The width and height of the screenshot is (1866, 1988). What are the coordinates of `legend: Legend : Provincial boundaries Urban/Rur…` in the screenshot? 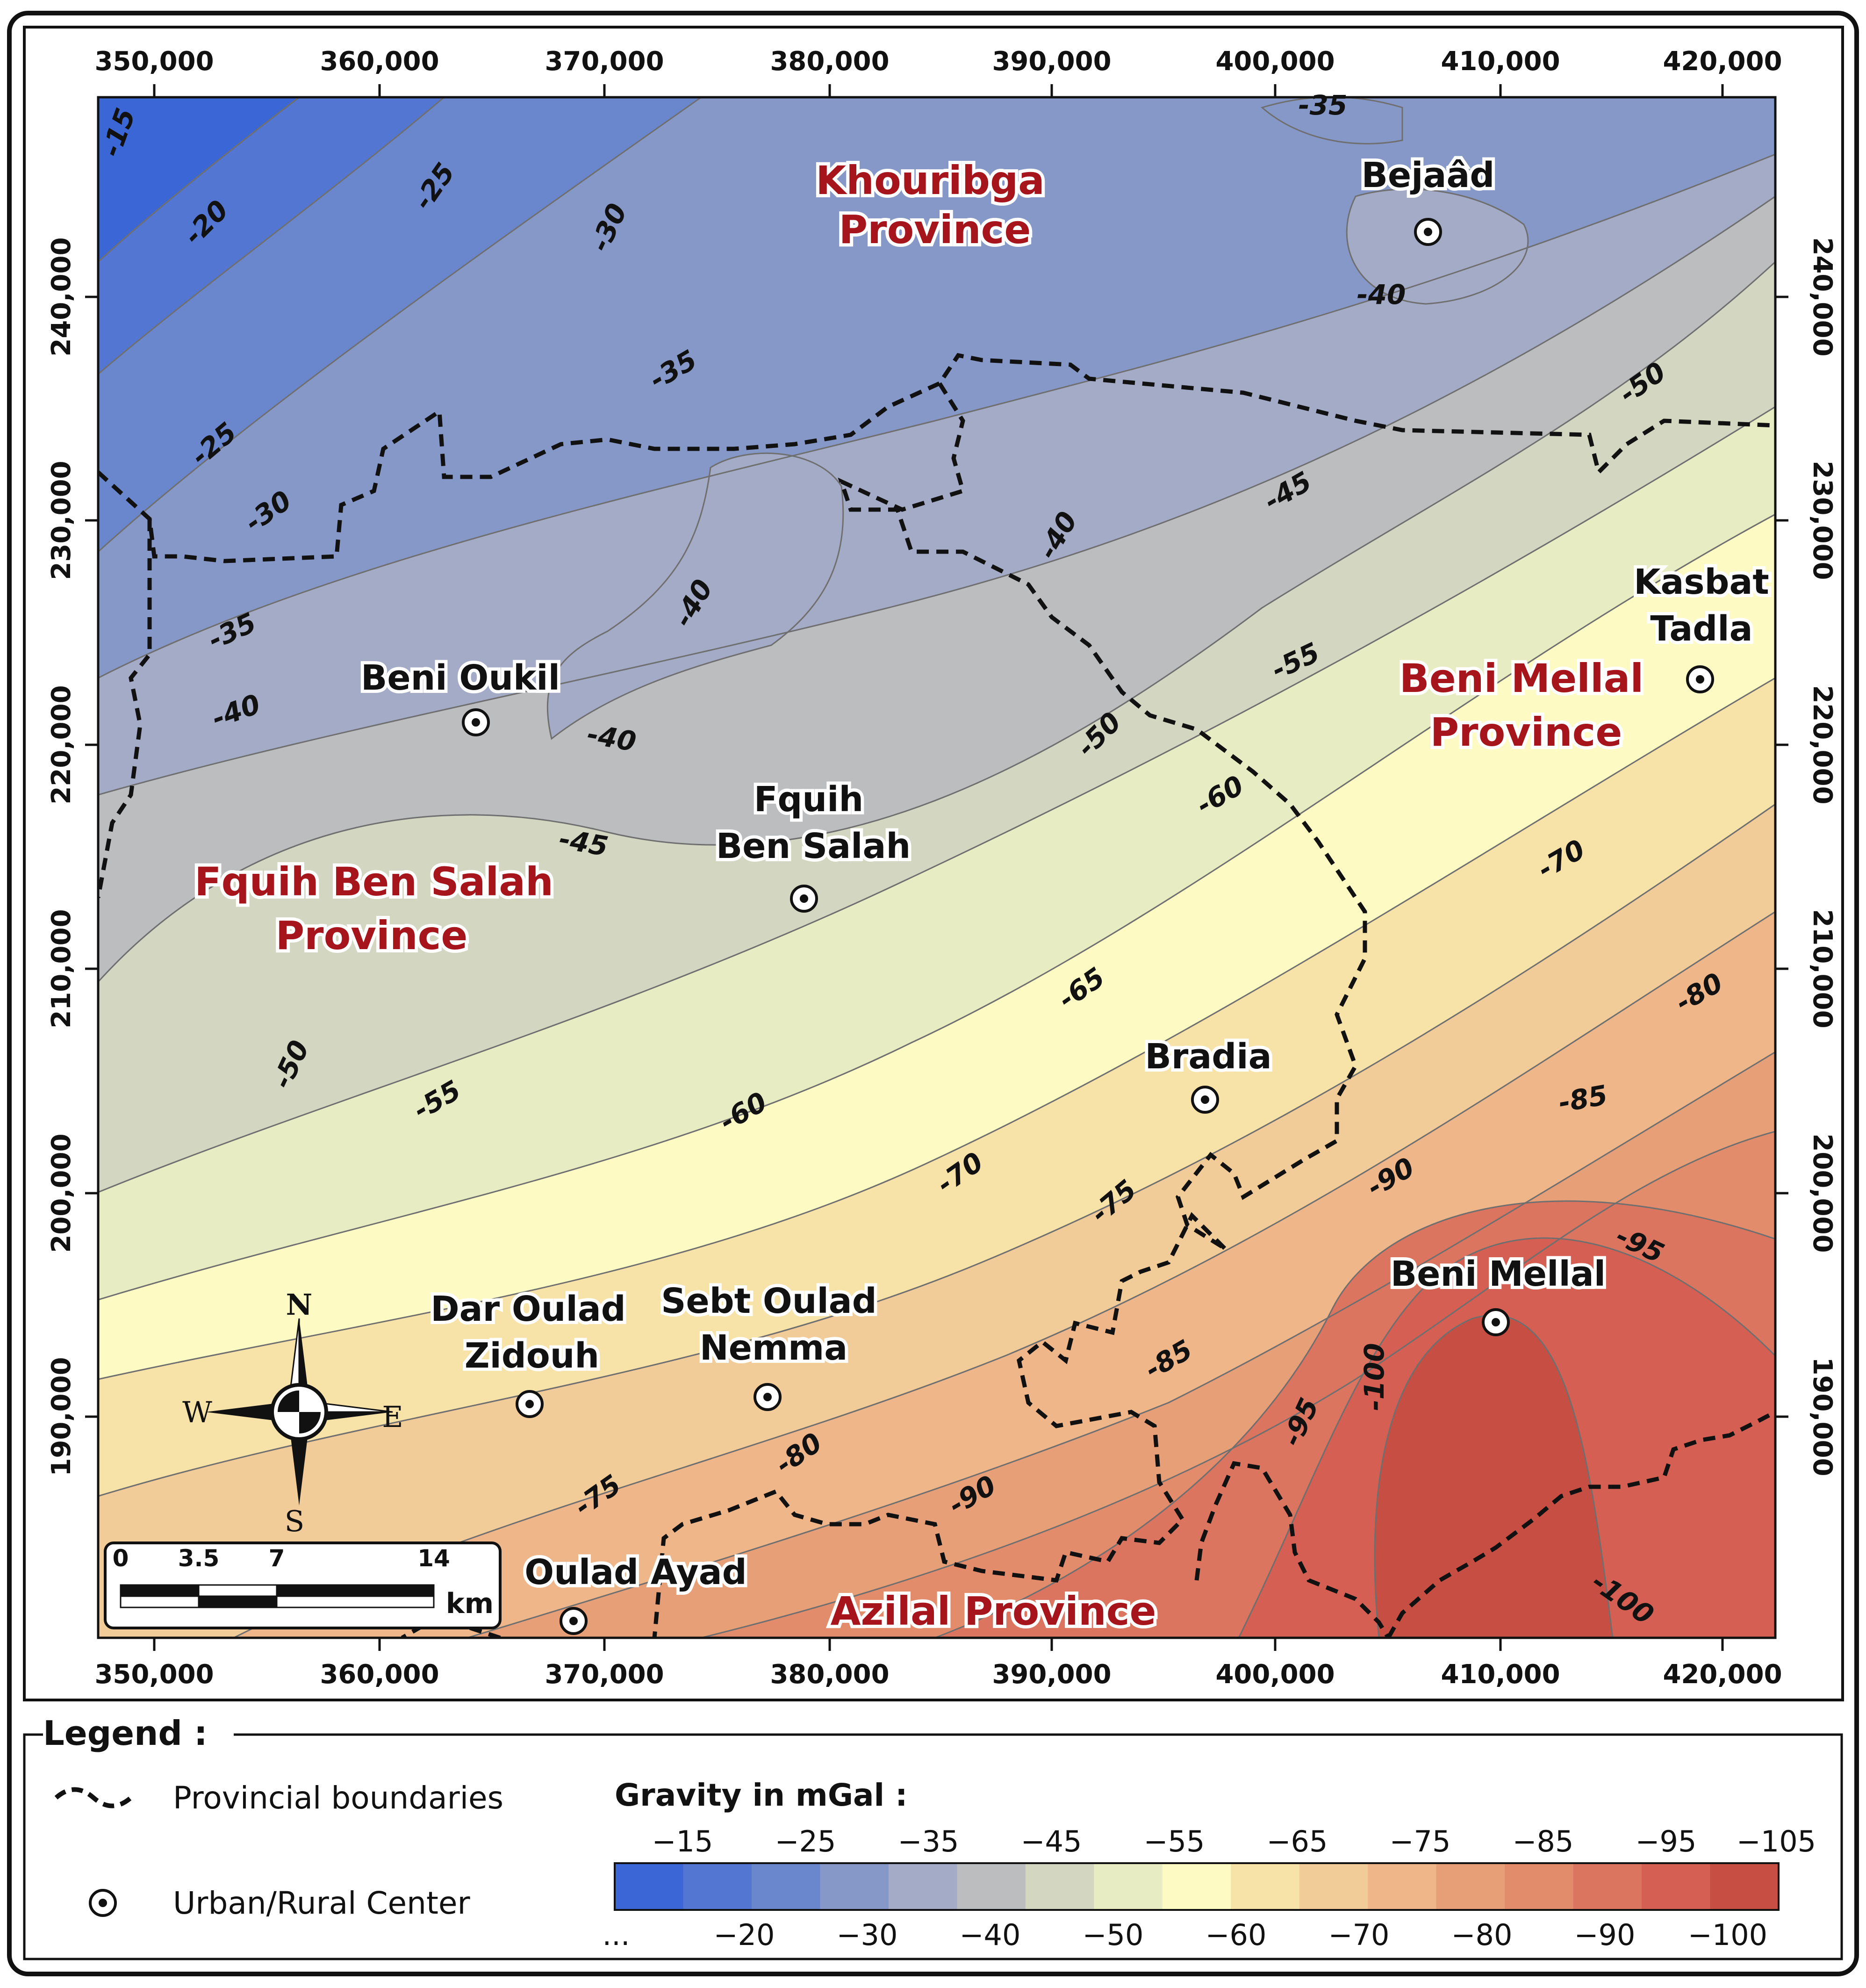 It's located at (933, 1837).